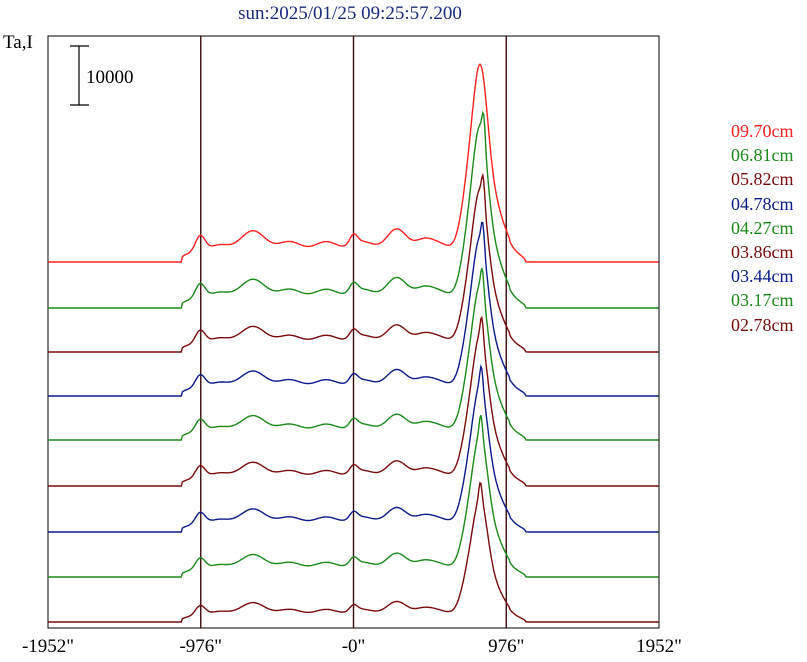  I want to click on legend-entry: 09.70cm, so click(762, 131).